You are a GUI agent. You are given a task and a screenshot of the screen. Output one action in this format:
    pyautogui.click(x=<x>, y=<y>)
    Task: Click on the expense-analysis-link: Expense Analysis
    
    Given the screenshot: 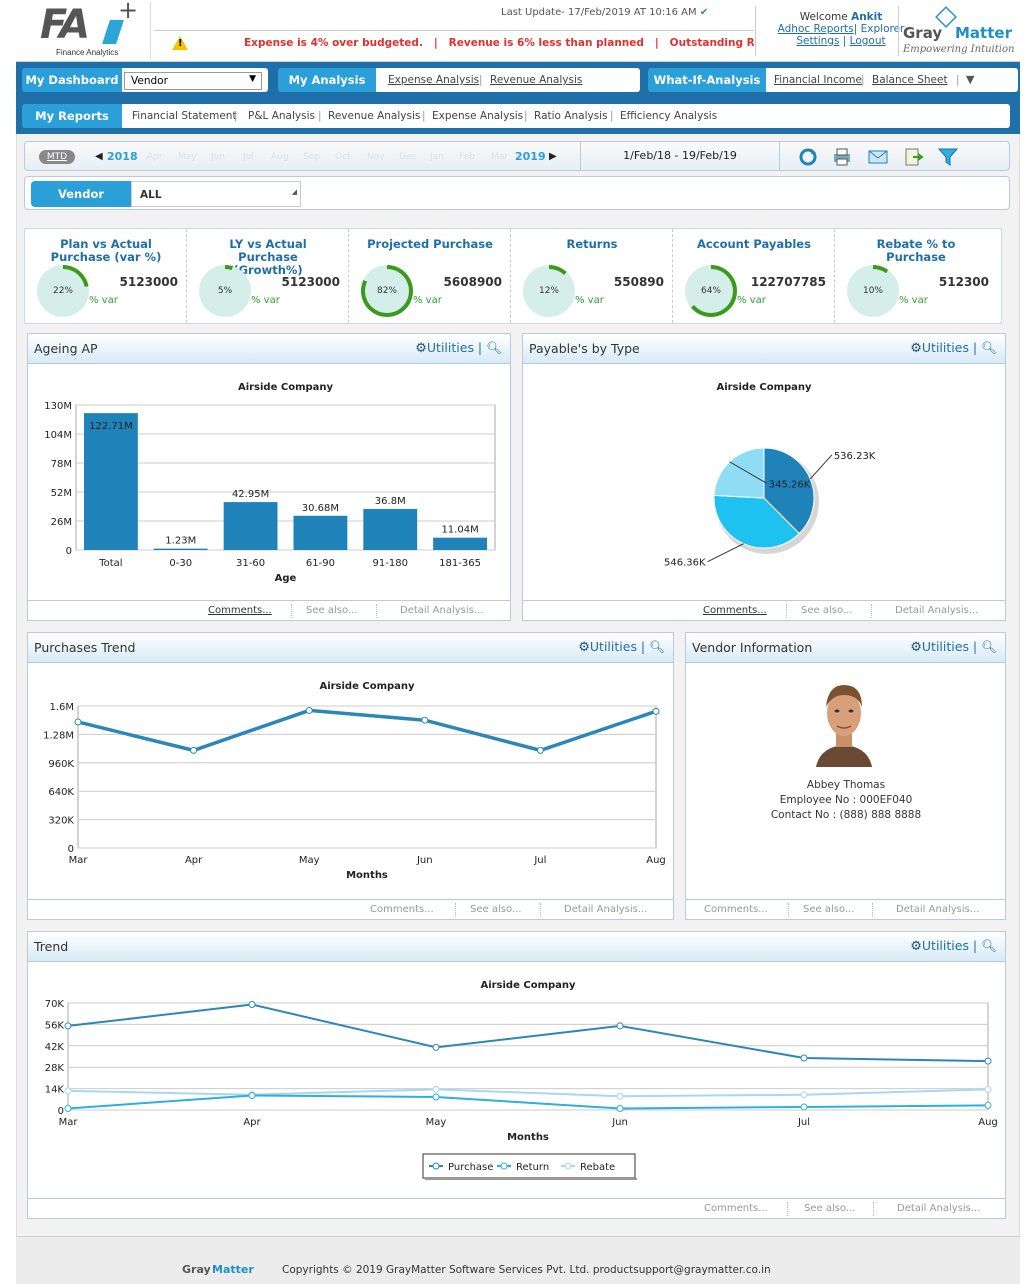 What is the action you would take?
    pyautogui.click(x=434, y=80)
    